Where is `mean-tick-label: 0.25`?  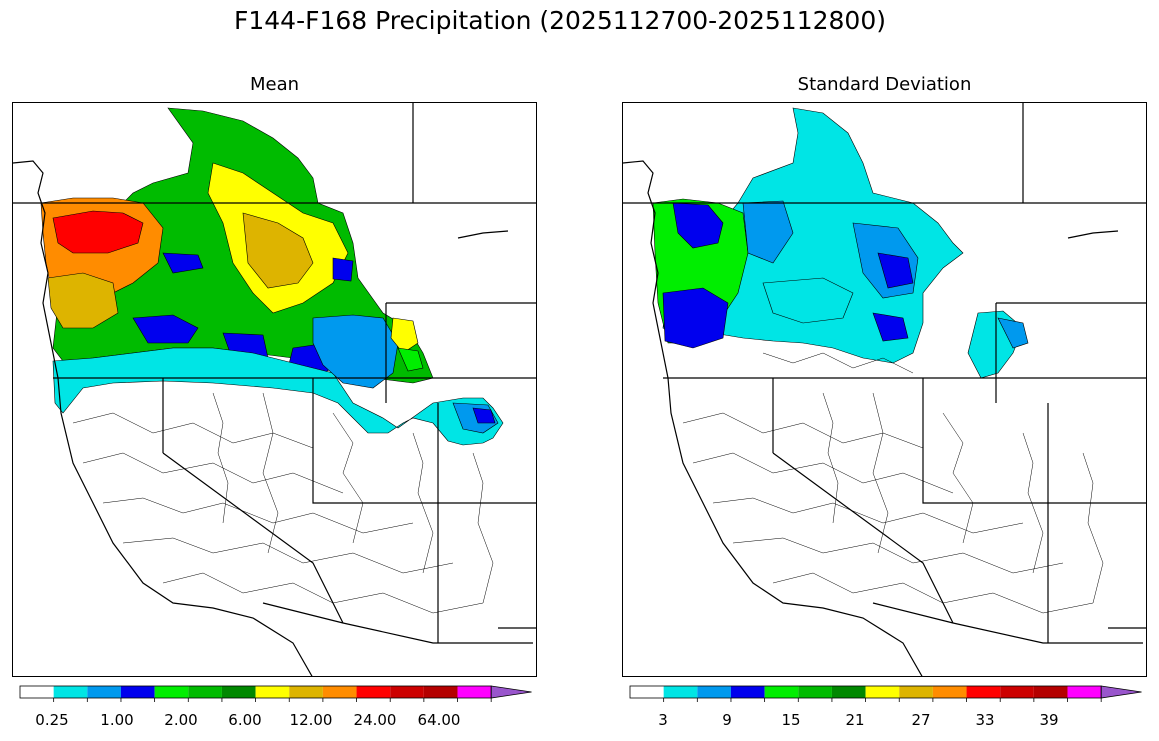 mean-tick-label: 0.25 is located at coordinates (52, 720).